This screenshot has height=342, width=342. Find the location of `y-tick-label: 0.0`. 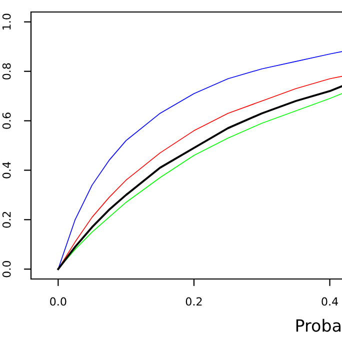

y-tick-label: 0.0 is located at coordinates (6, 269).